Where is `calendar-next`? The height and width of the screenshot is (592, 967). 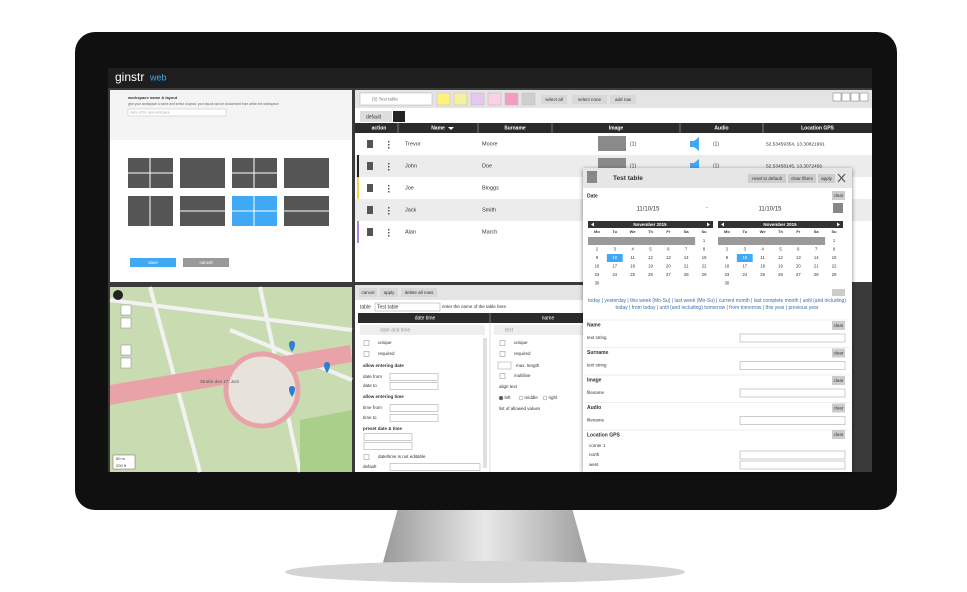
calendar-next is located at coordinates (708, 224).